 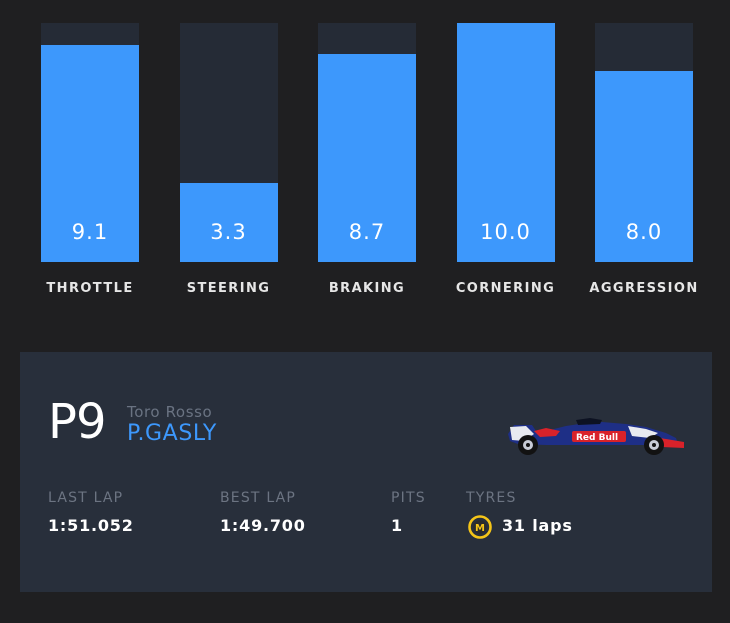 I want to click on bar-label: THROTTLE, so click(x=90, y=288).